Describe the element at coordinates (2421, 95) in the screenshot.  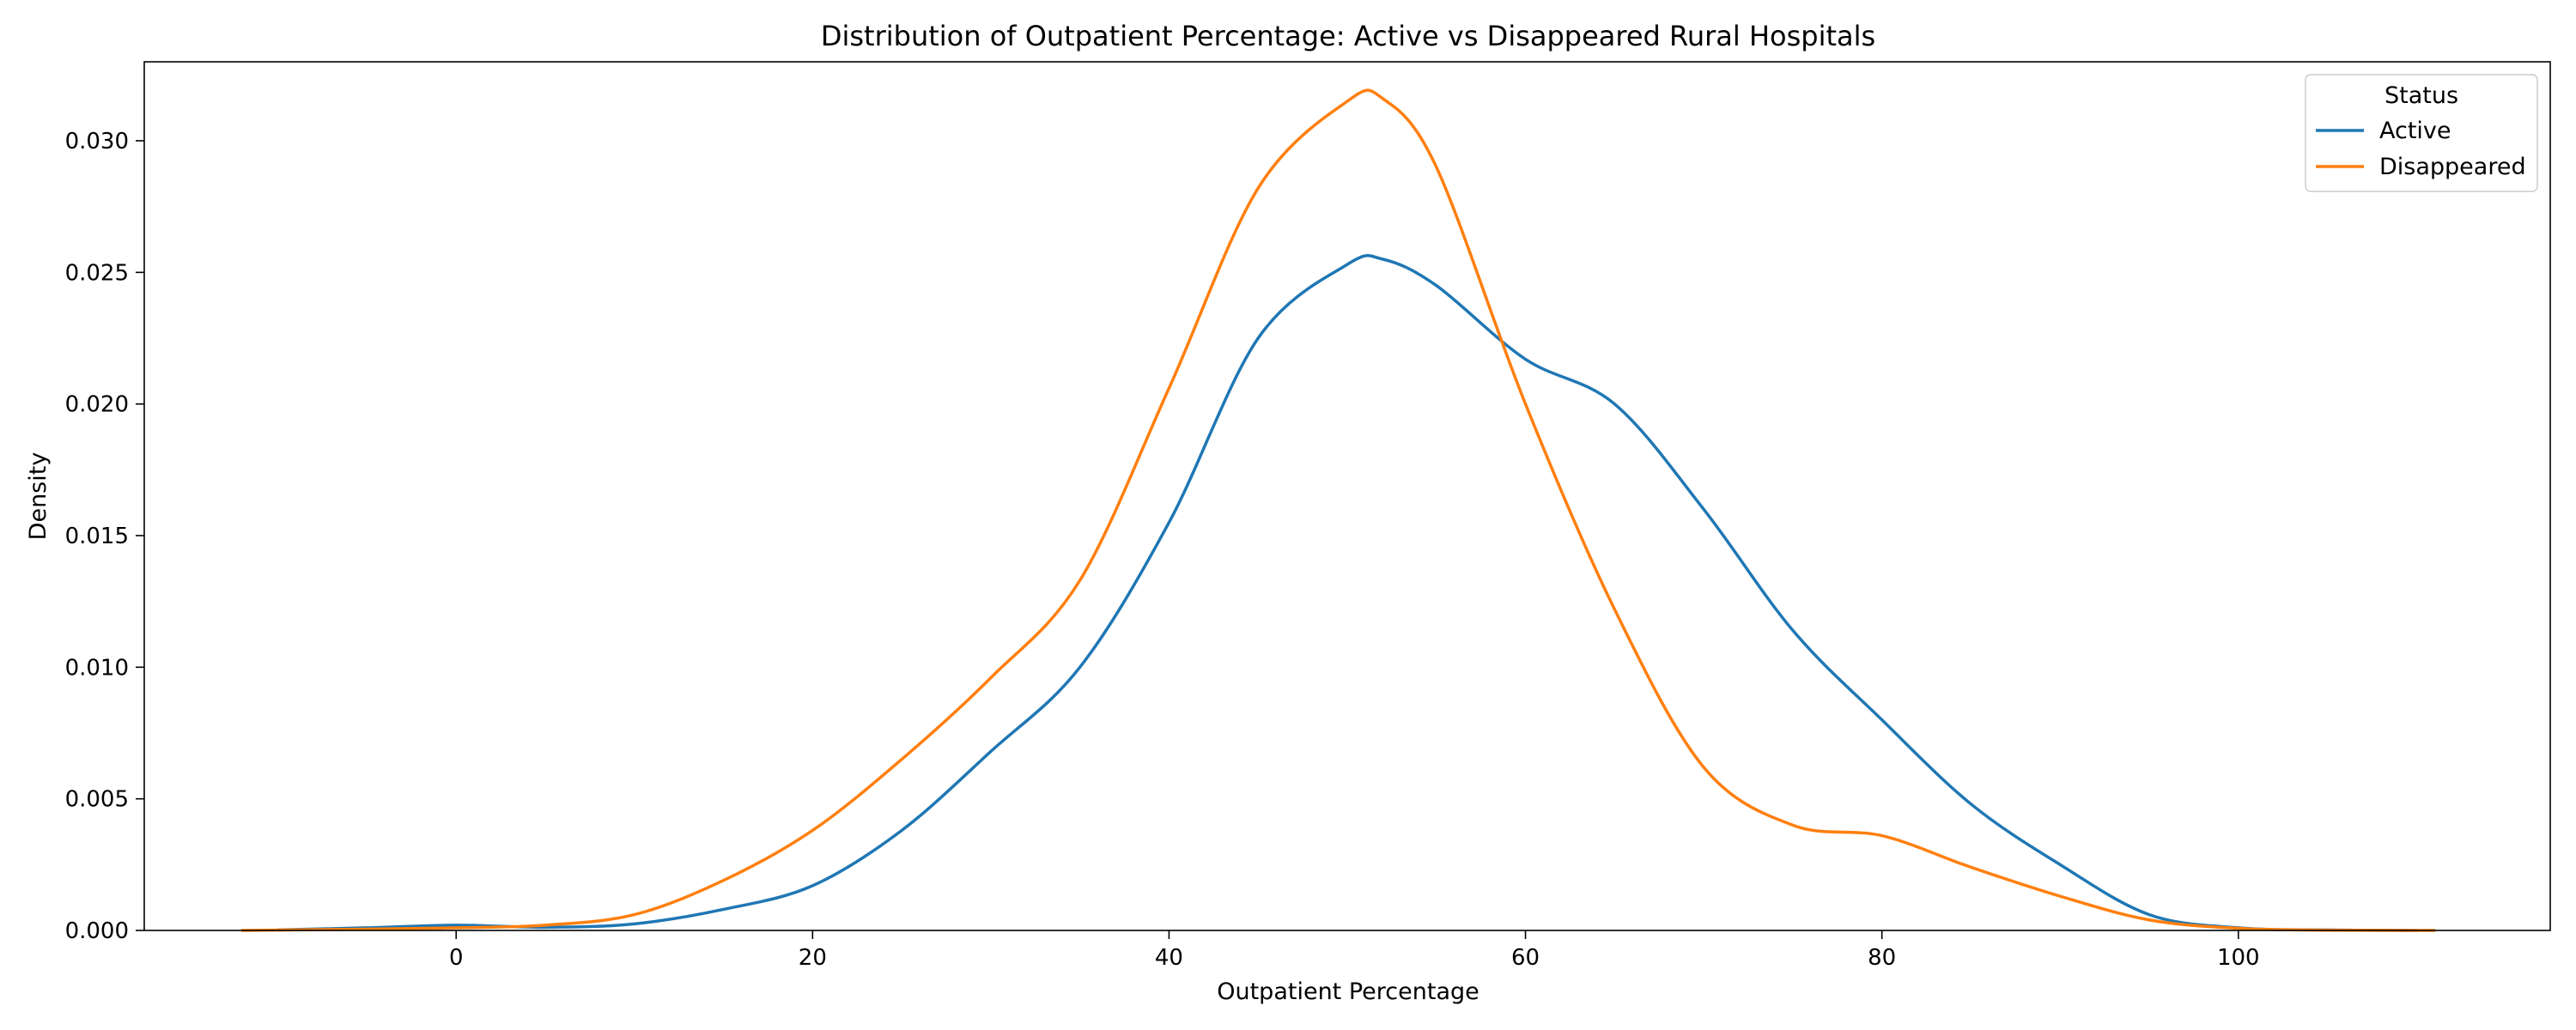
I see `legend-title: Status` at that location.